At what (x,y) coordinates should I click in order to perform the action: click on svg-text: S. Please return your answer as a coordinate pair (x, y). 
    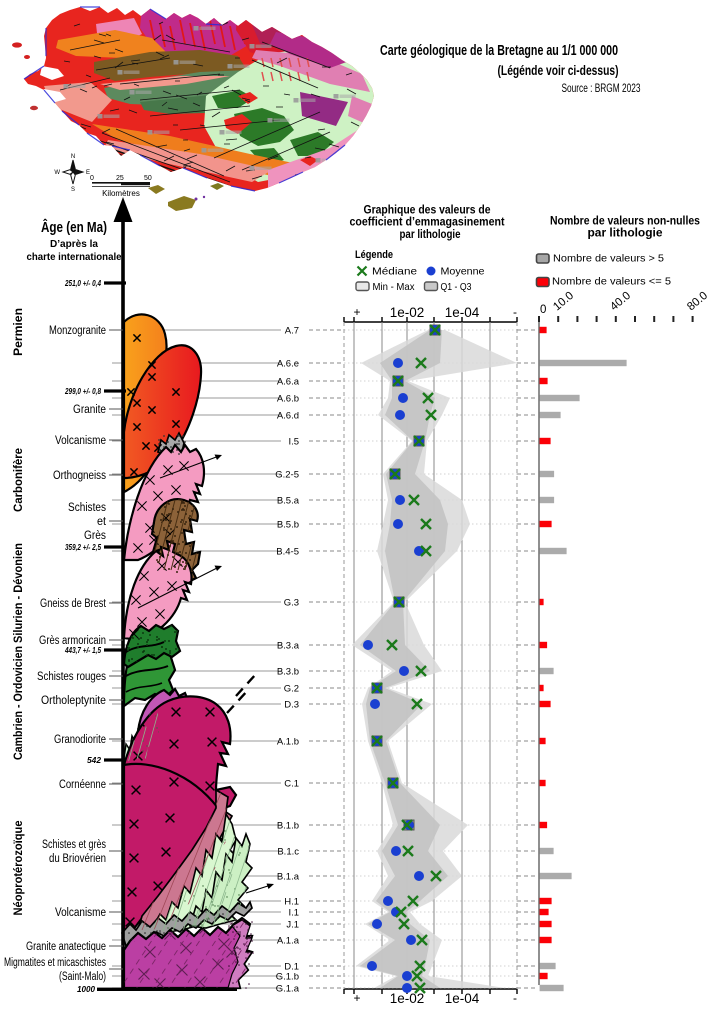
    Looking at the image, I should click on (73, 190).